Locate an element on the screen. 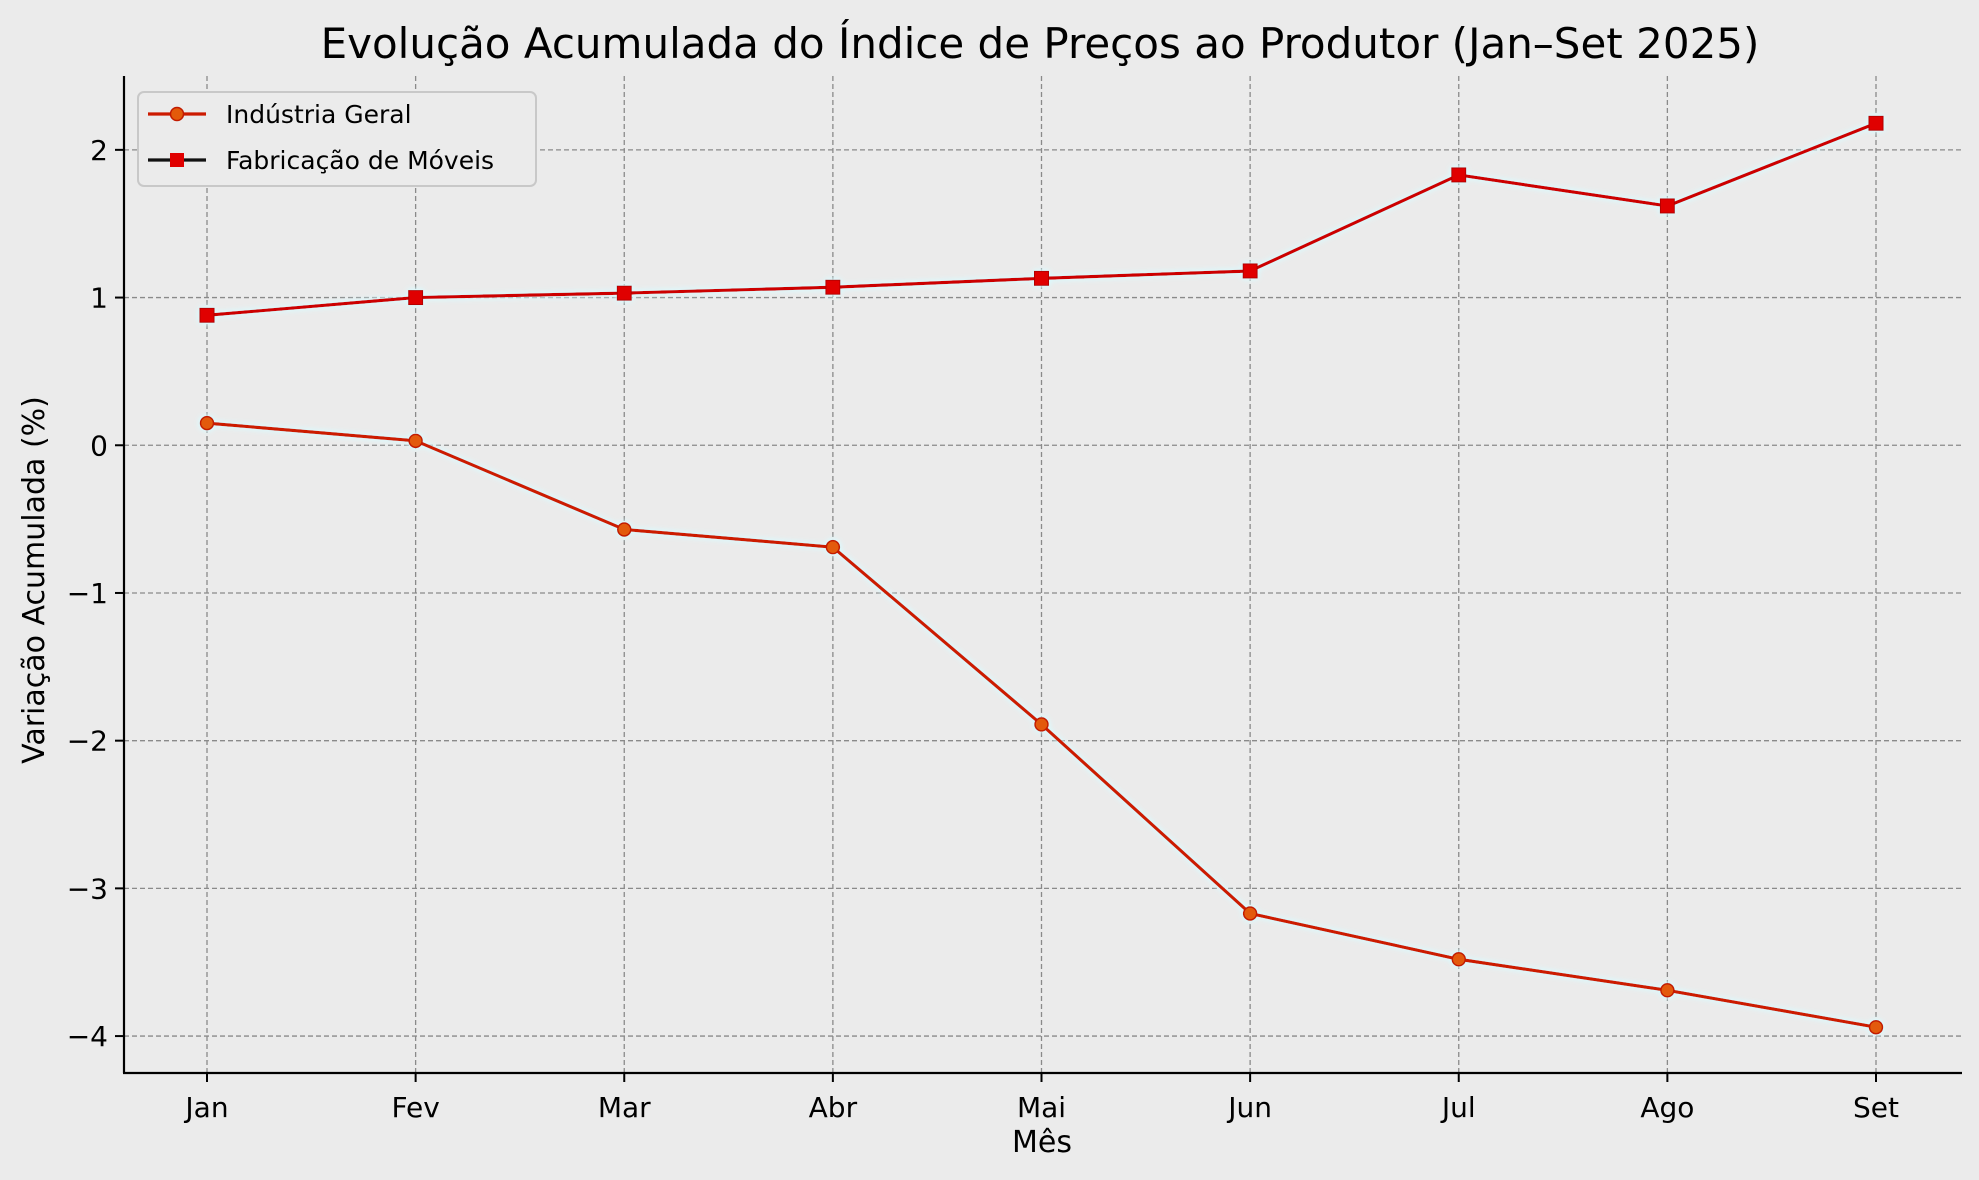  x-tick-label: Jul is located at coordinates (1458, 1107).